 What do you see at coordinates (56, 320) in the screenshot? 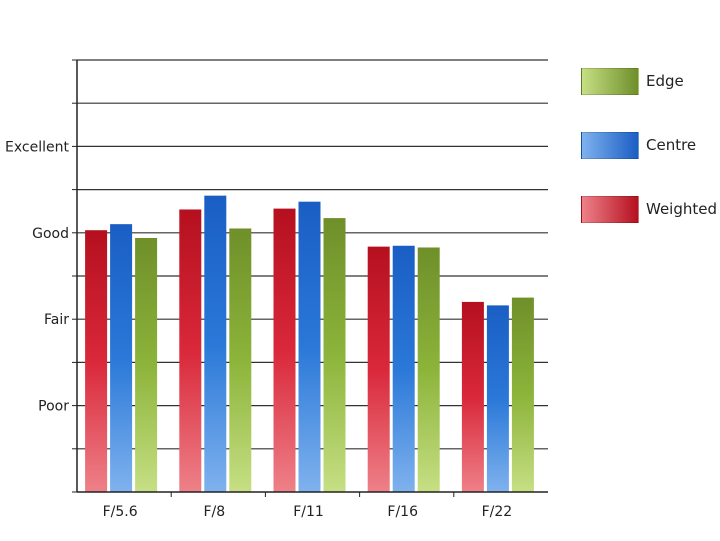
I see `y-tick-label: Fair` at bounding box center [56, 320].